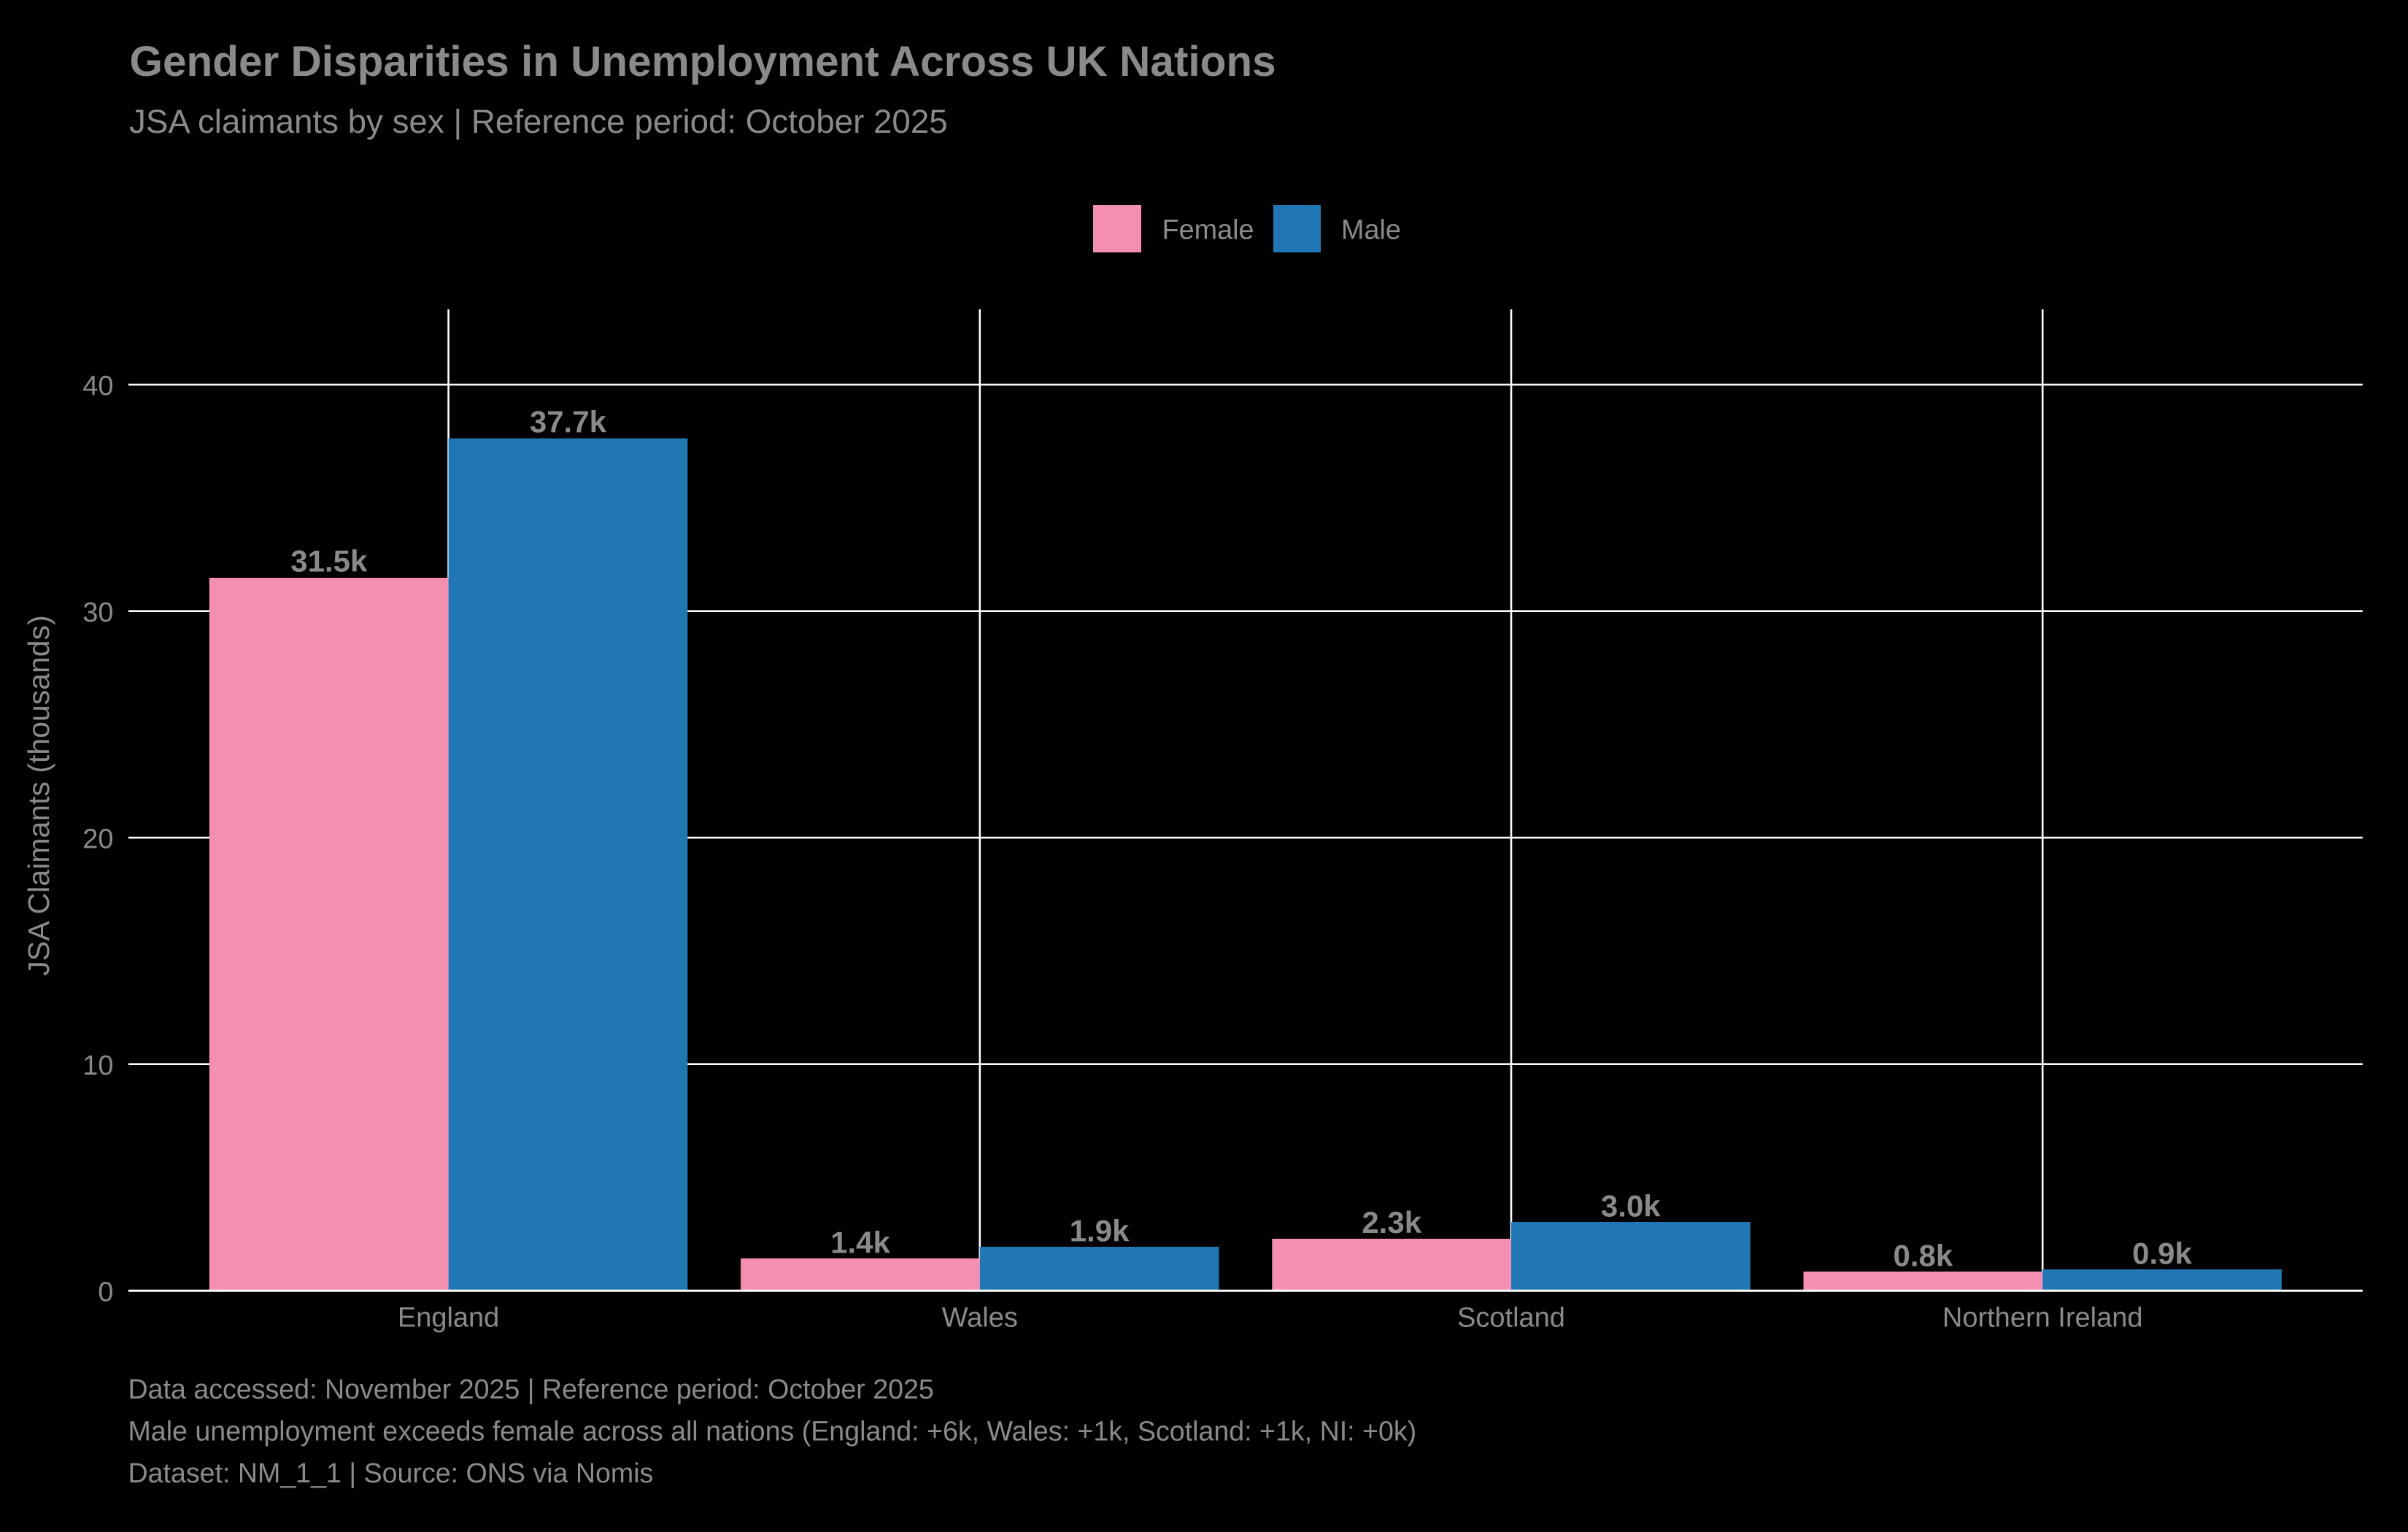 The height and width of the screenshot is (1532, 2408). What do you see at coordinates (1100, 1230) in the screenshot?
I see `svg-text: 1.9k` at bounding box center [1100, 1230].